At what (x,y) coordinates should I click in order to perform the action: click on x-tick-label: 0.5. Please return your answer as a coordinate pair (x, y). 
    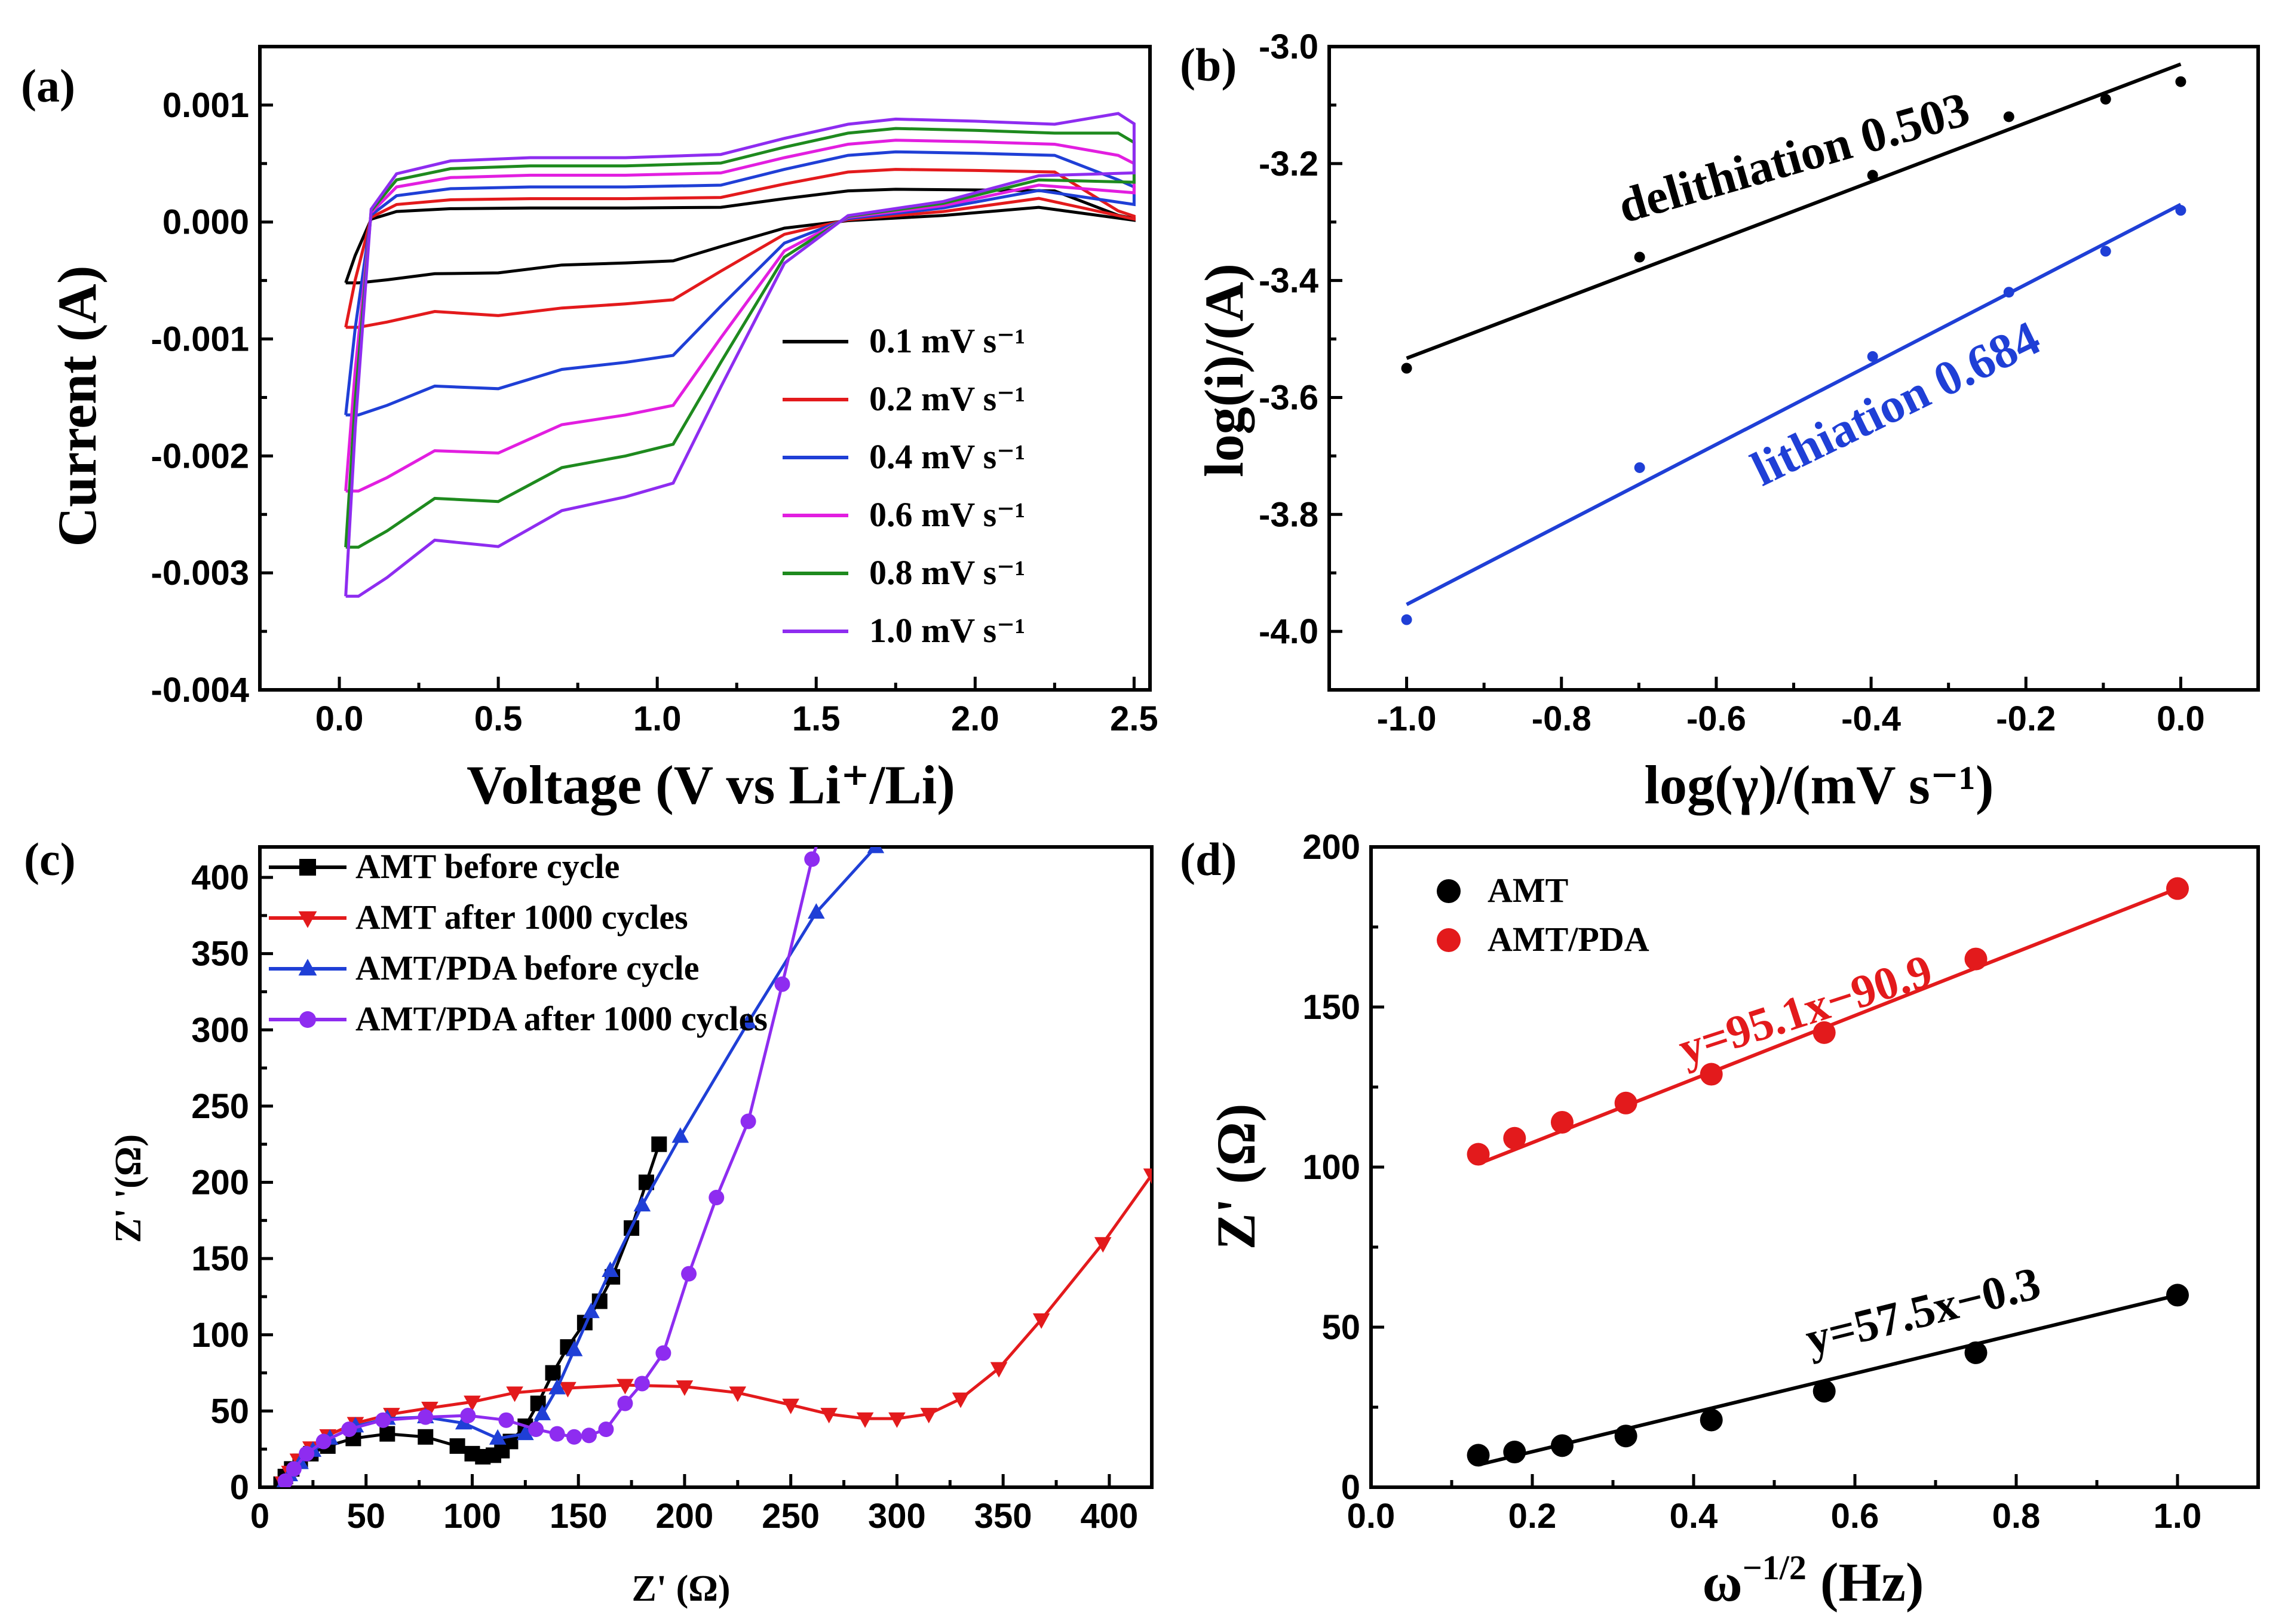
    Looking at the image, I should click on (498, 718).